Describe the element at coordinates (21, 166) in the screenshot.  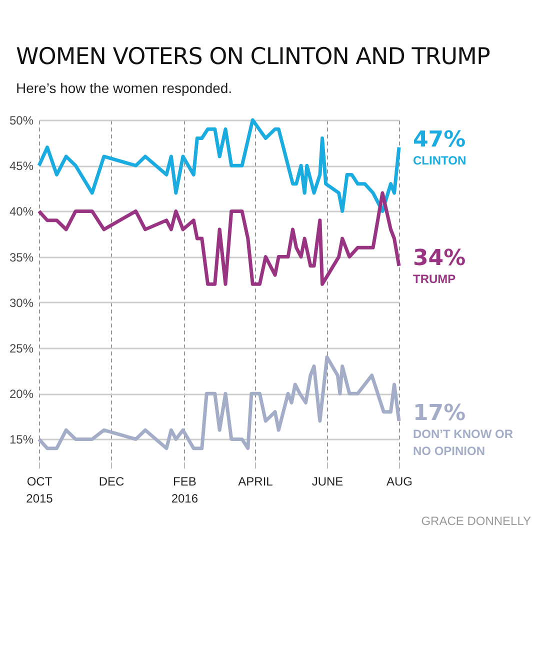
I see `y-tick-label: 45%` at that location.